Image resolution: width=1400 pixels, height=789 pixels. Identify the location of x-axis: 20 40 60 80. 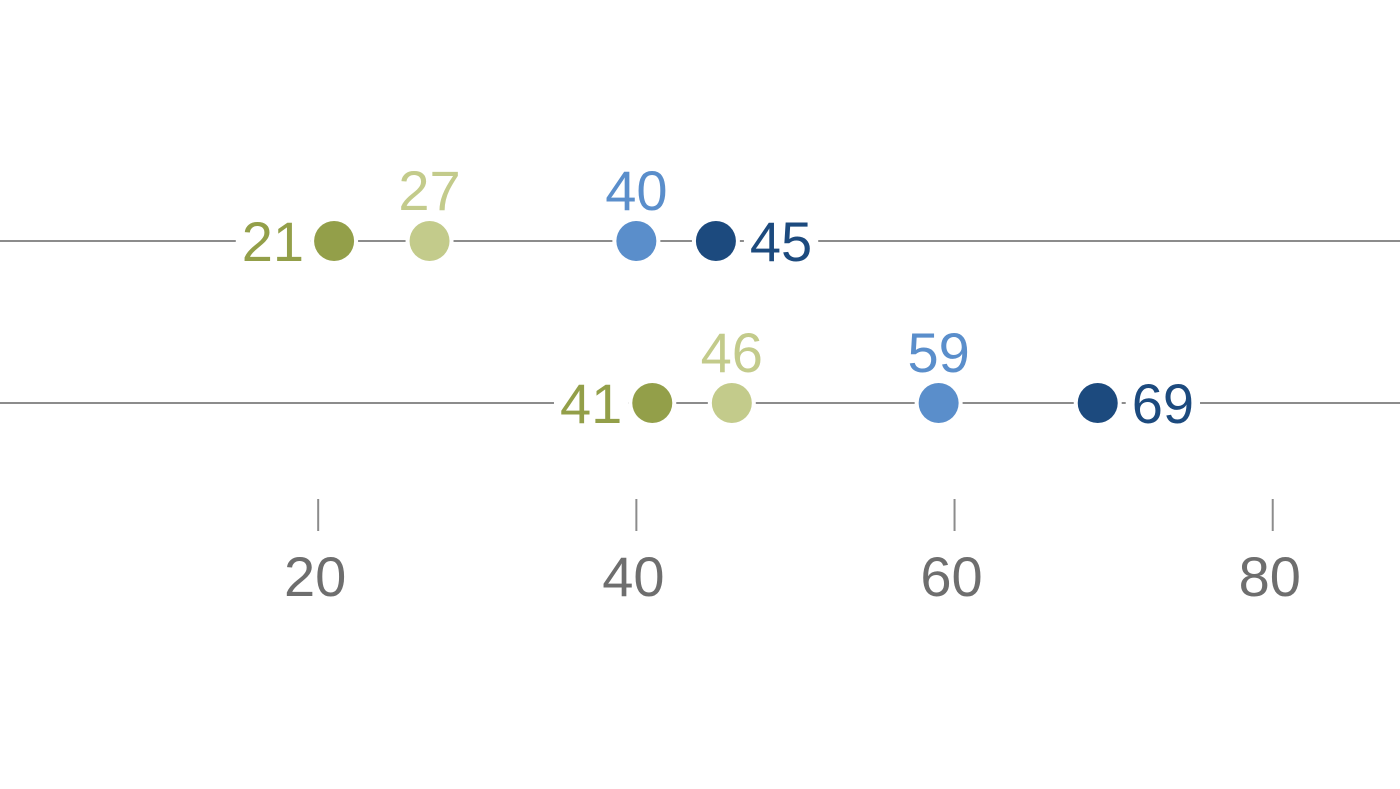
(792, 553).